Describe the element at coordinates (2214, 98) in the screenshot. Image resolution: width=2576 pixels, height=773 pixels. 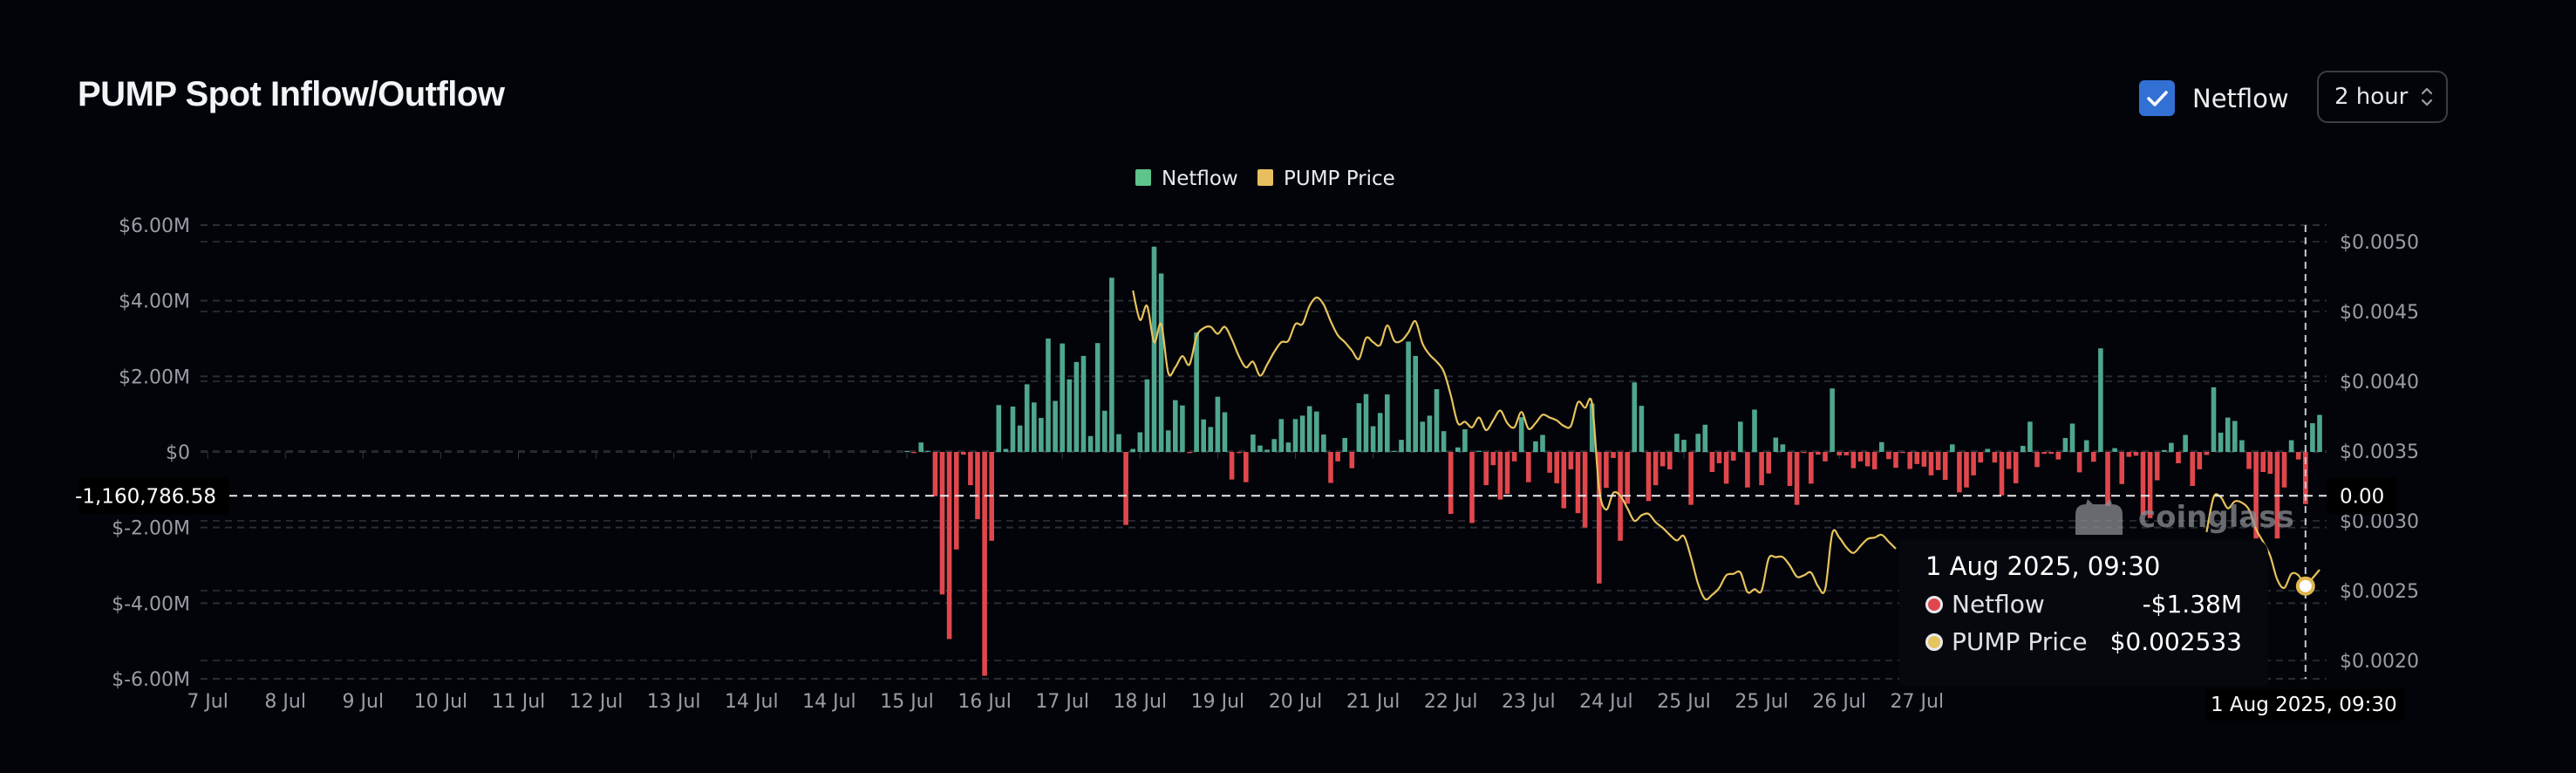
I see `netflow-toggle: Netflow` at that location.